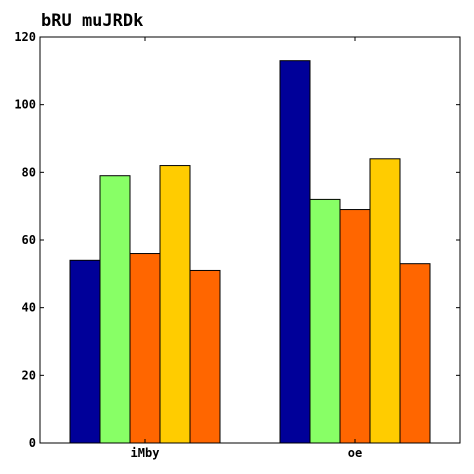 The height and width of the screenshot is (474, 474). Describe the element at coordinates (355, 453) in the screenshot. I see `x-tick-label: oe` at that location.